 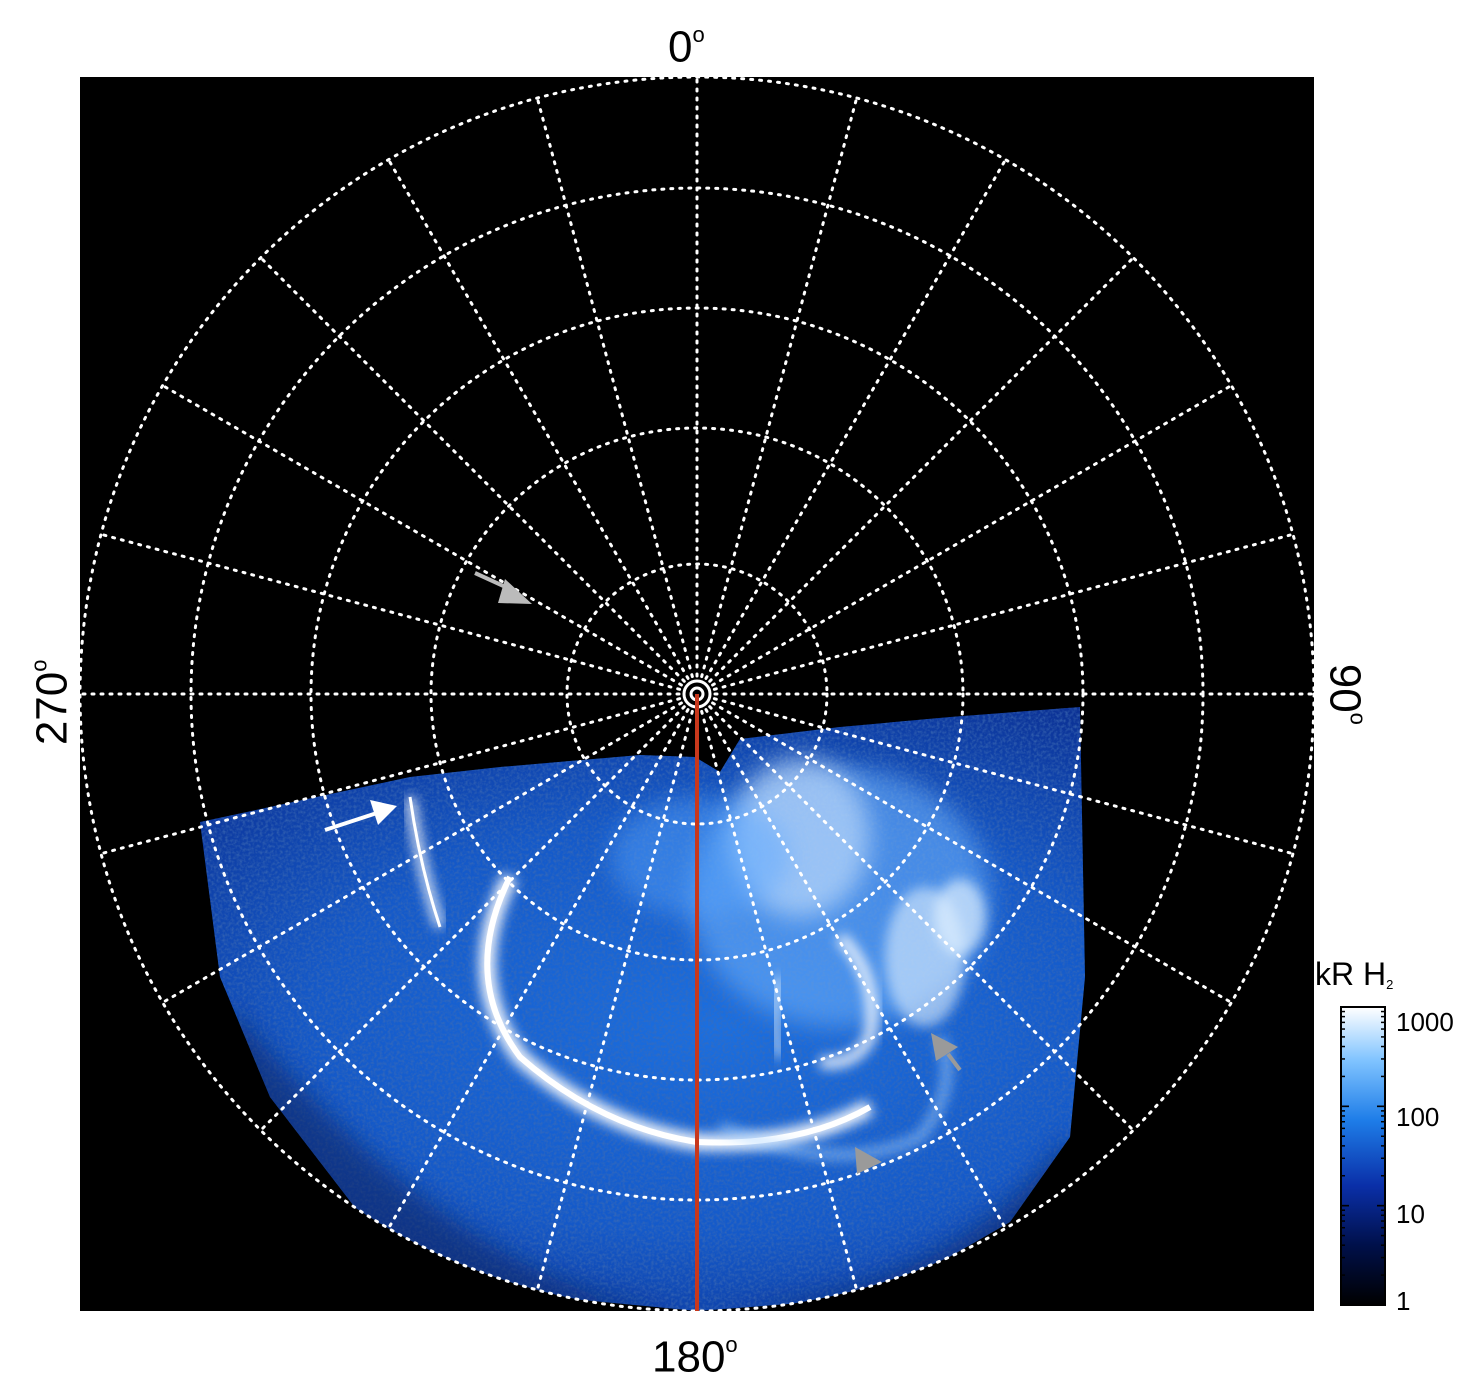 I want to click on colorbar-tick-label-1000: 1000, so click(x=1425, y=1022).